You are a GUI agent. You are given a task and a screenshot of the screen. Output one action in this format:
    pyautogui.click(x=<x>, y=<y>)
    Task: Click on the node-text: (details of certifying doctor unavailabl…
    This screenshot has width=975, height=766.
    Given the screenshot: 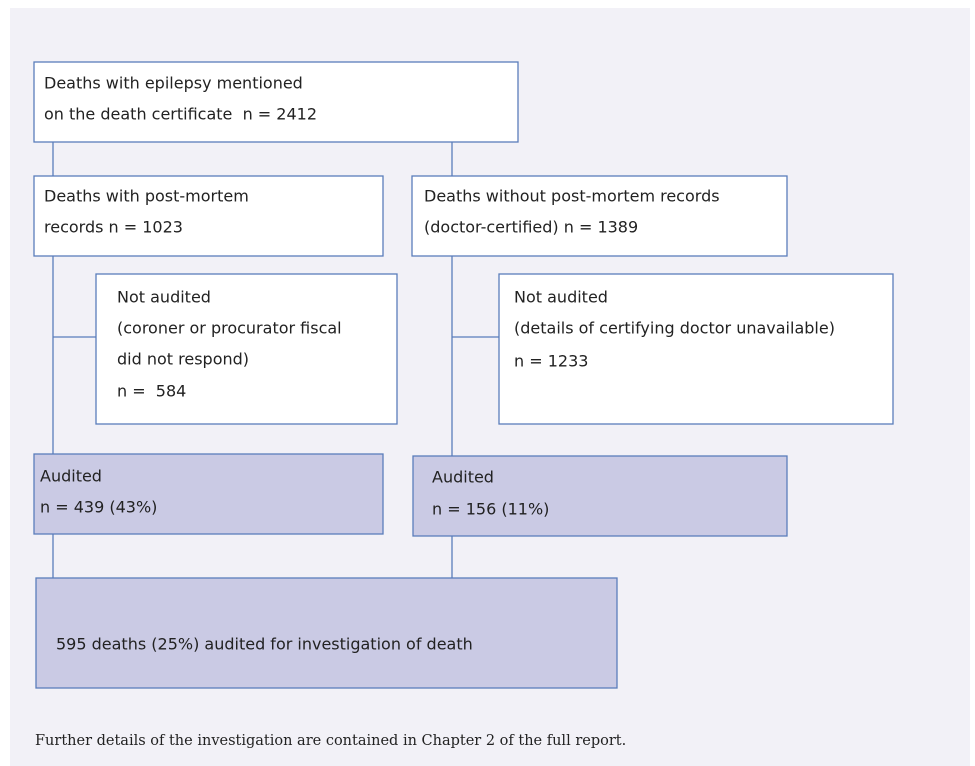 What is the action you would take?
    pyautogui.click(x=674, y=328)
    